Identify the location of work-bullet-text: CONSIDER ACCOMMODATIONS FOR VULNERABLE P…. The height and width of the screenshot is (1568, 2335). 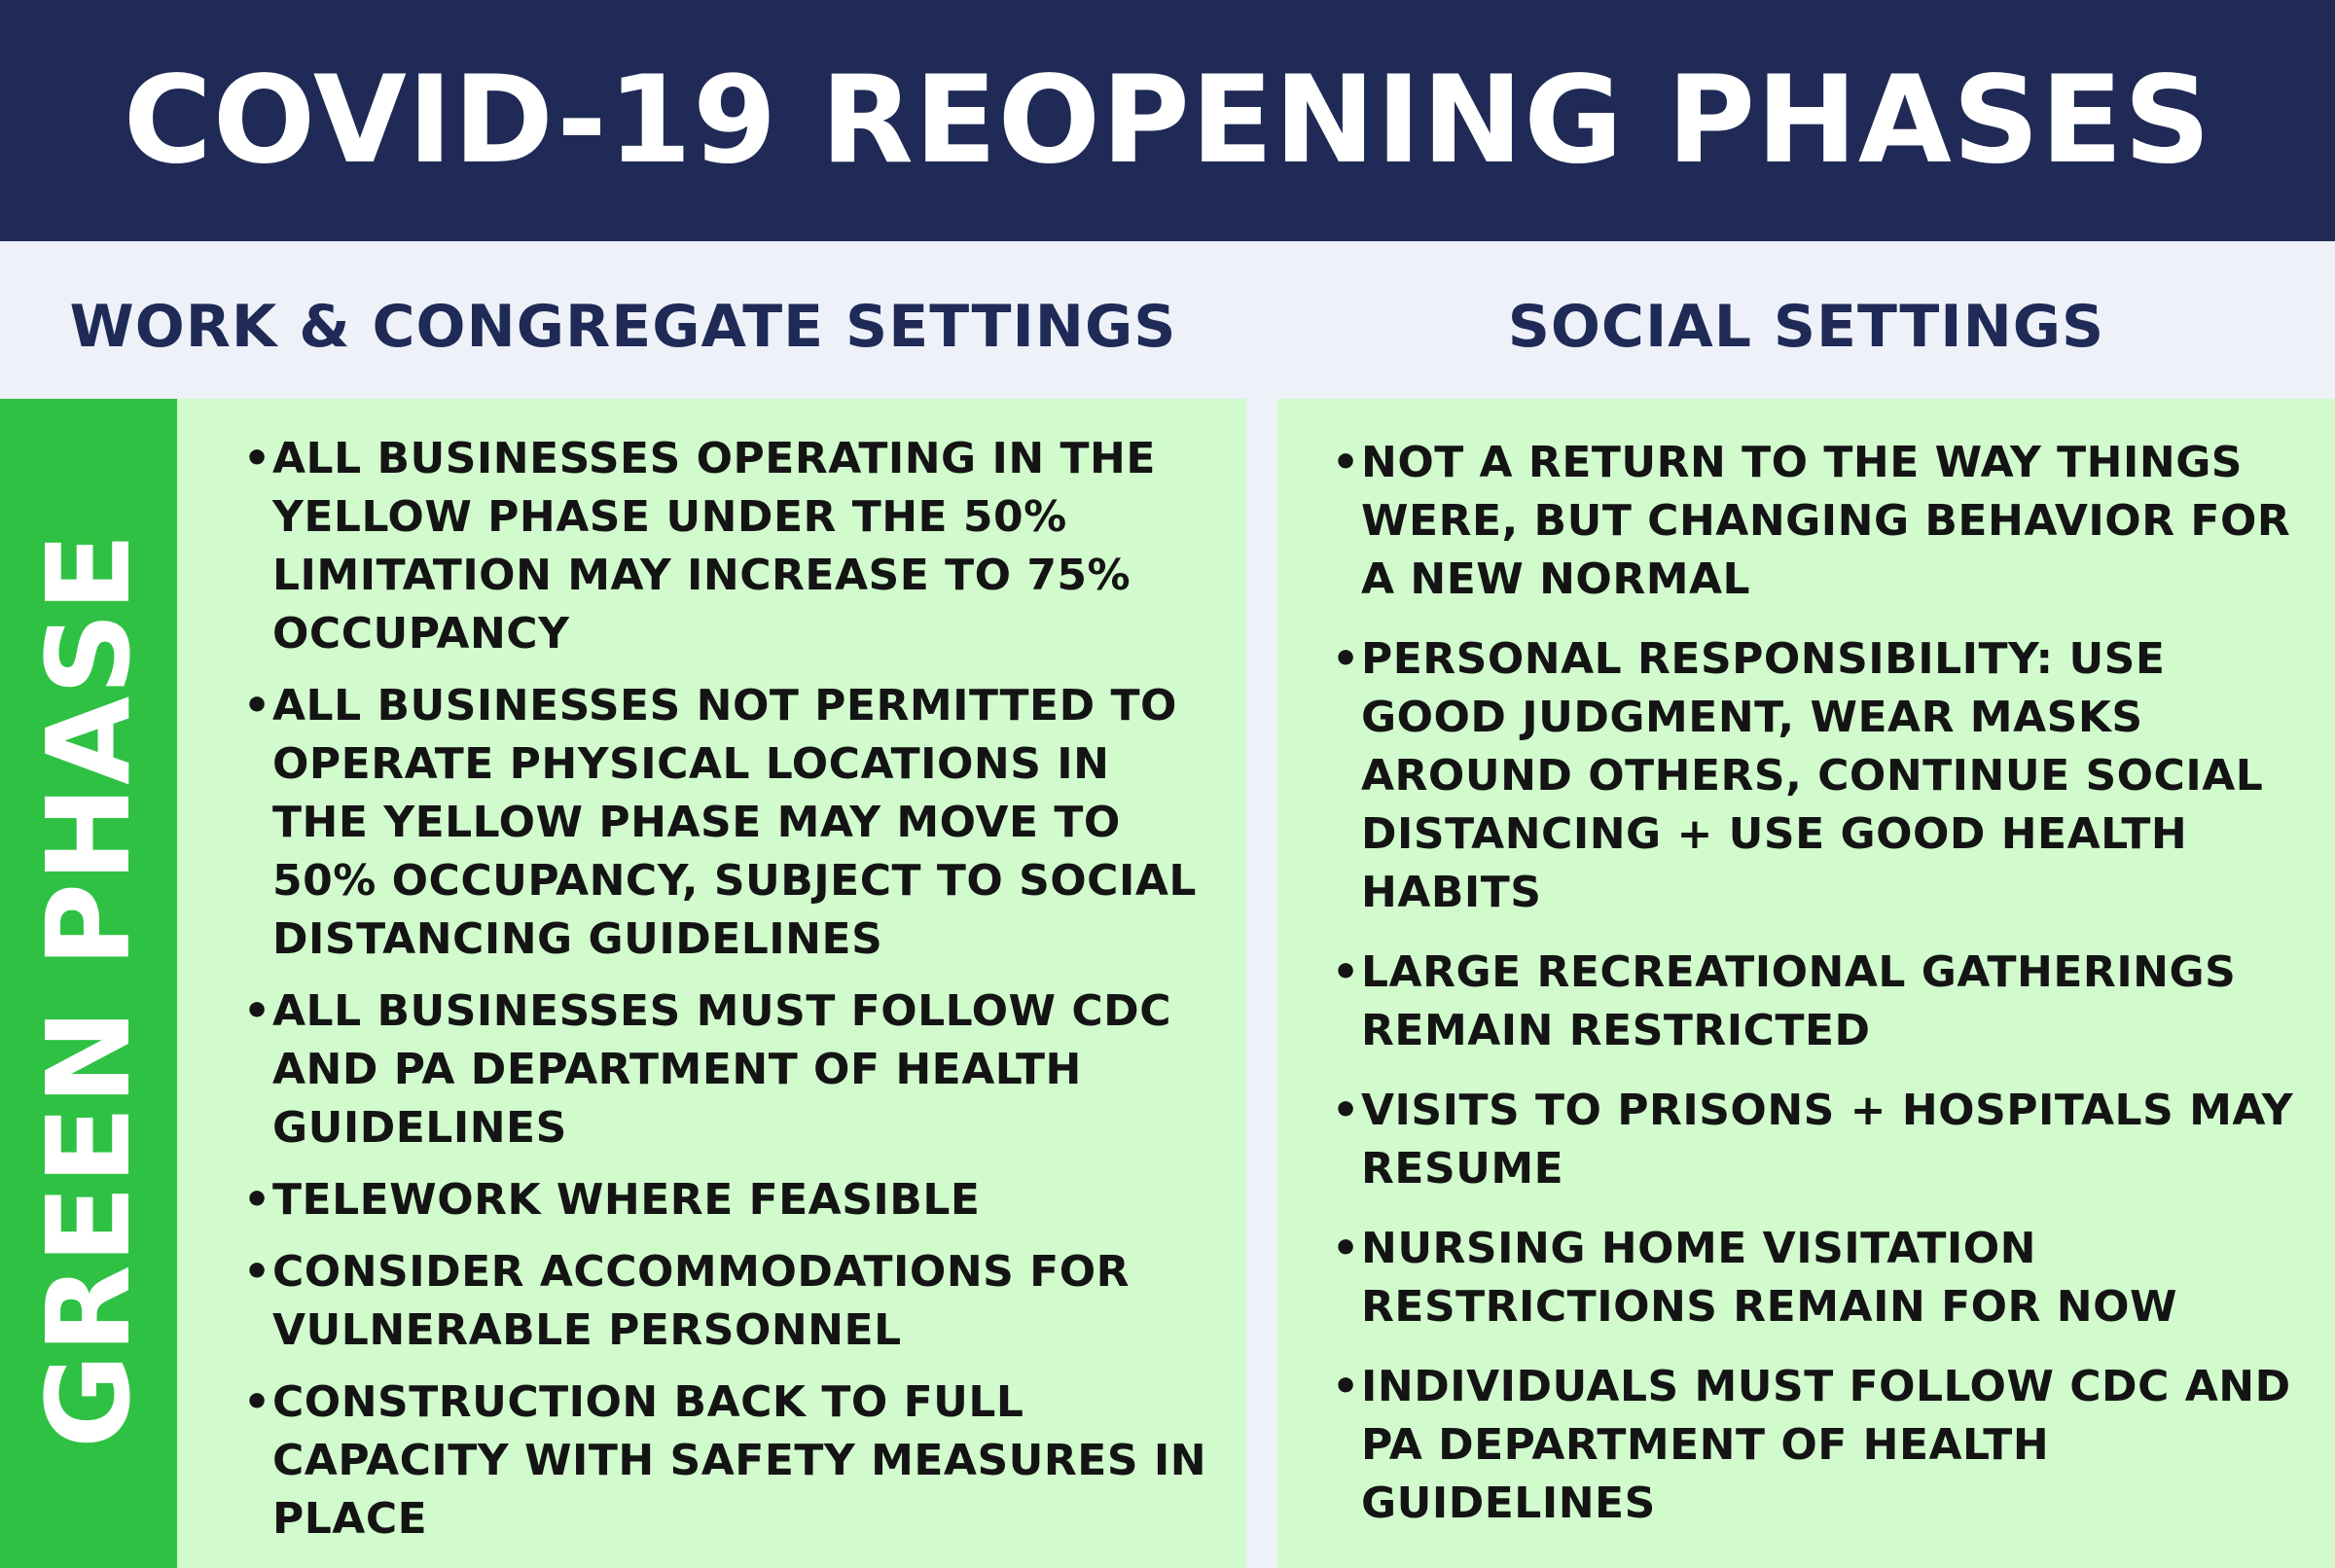
(701, 1301).